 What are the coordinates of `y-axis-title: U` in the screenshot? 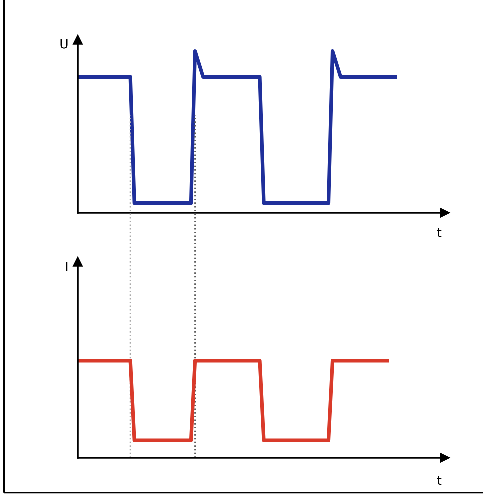 It's located at (64, 44).